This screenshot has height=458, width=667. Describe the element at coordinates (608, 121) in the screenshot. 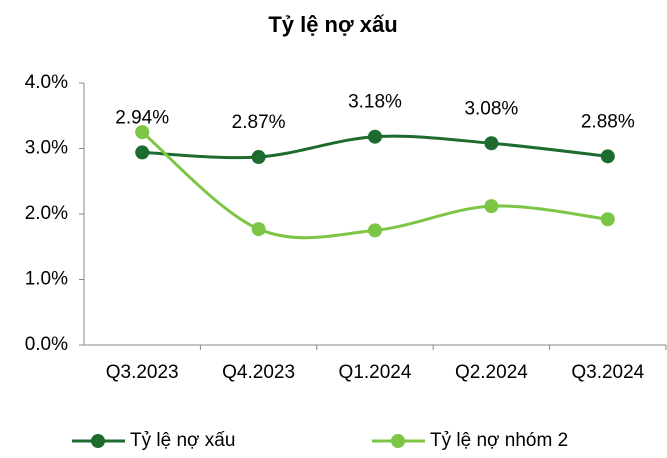

I see `data-label: 2.88%` at that location.